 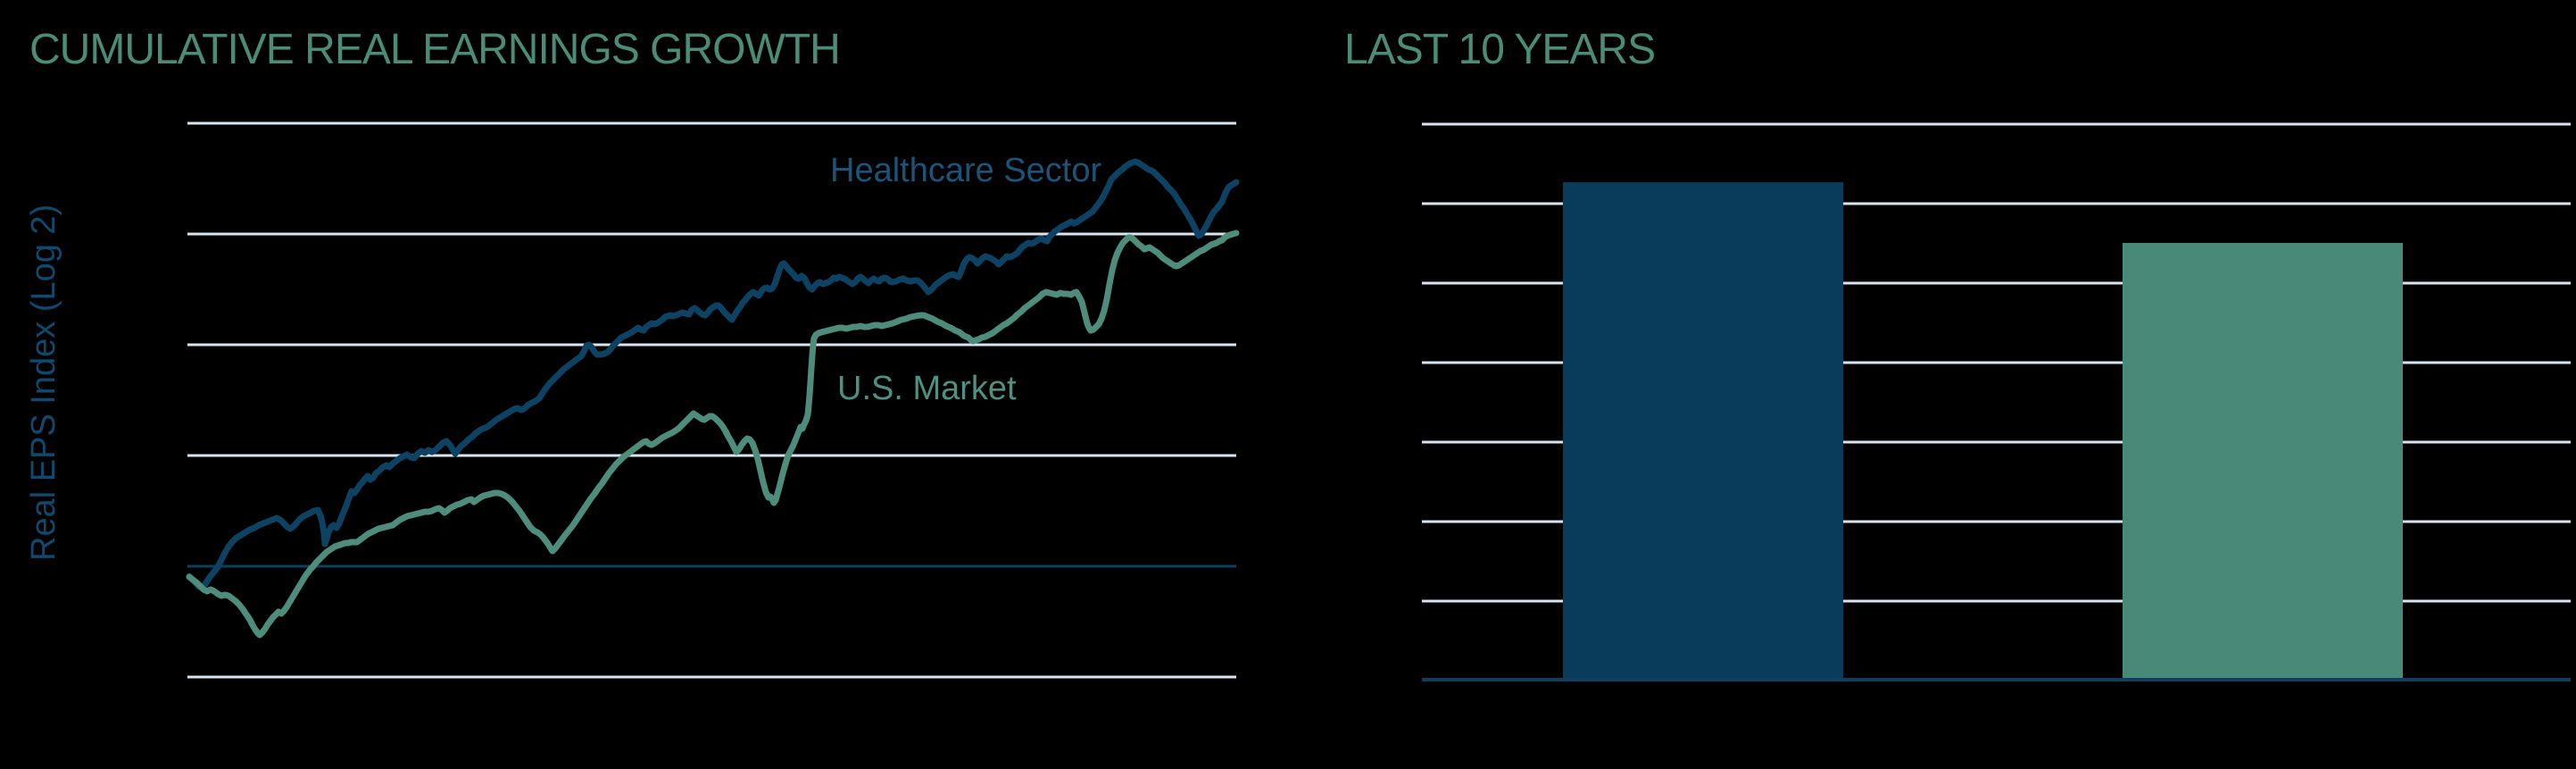 I want to click on healthcare-sector-label: Healthcare Sector, so click(x=966, y=170).